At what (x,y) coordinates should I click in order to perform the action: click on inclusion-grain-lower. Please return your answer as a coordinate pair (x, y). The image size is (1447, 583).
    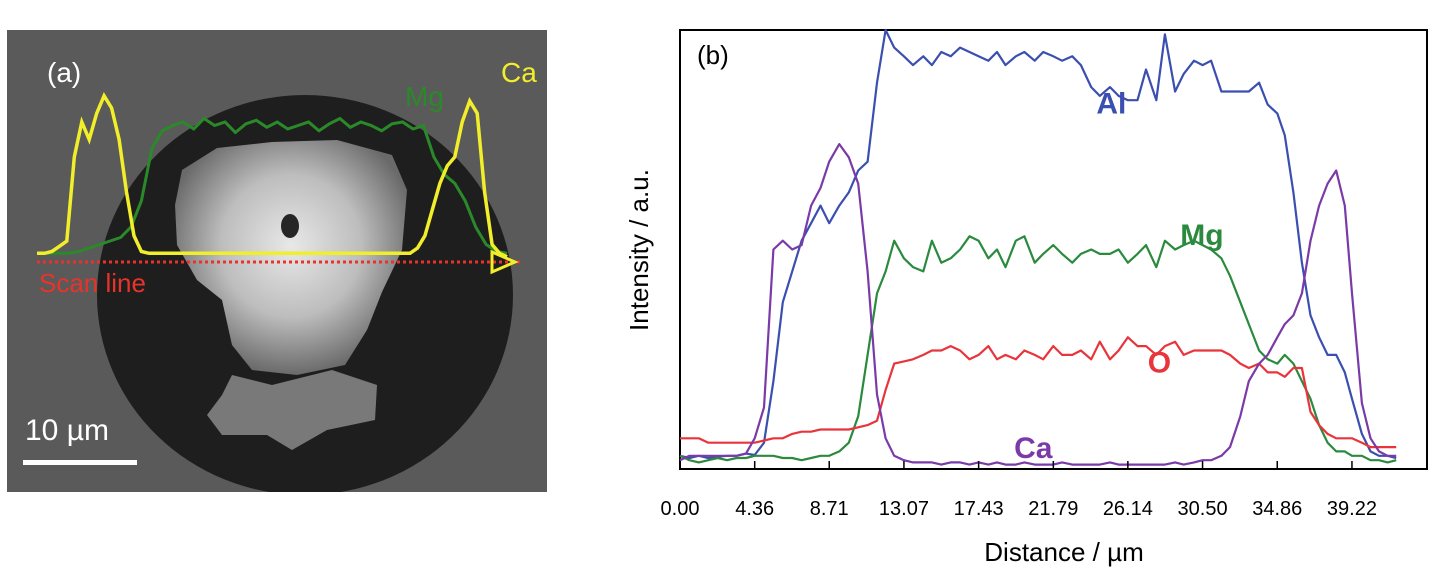
    Looking at the image, I should click on (292, 410).